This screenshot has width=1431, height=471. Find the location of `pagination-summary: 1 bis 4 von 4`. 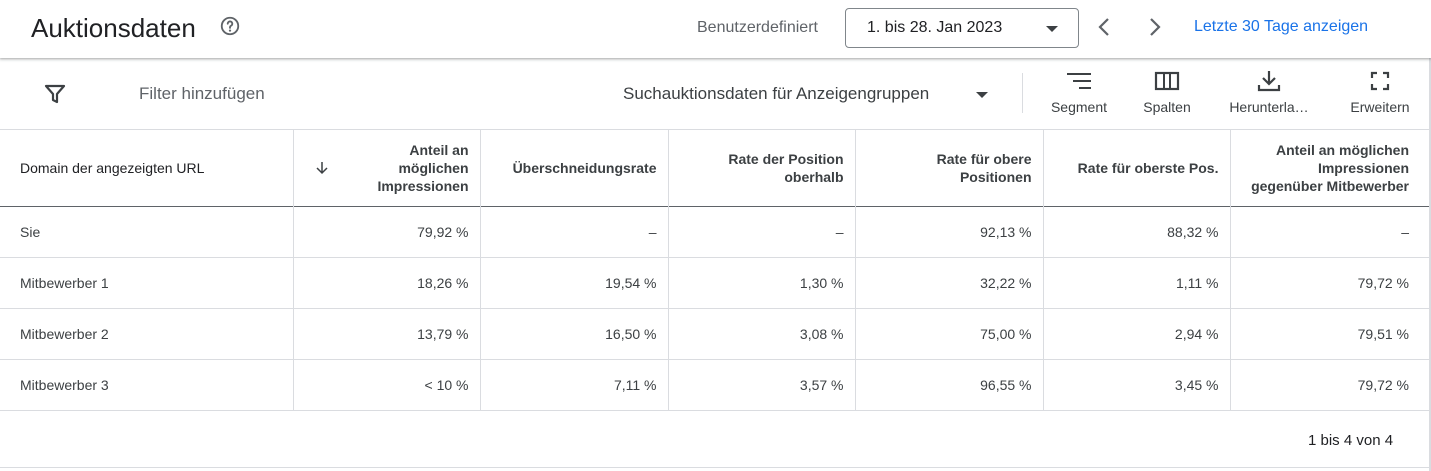

pagination-summary: 1 bis 4 von 4 is located at coordinates (1351, 440).